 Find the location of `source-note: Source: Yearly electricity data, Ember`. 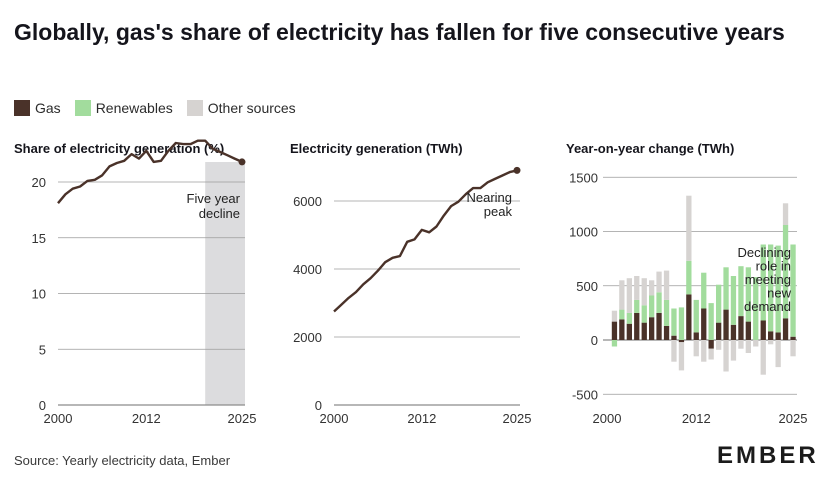

source-note: Source: Yearly electricity data, Ember is located at coordinates (122, 460).